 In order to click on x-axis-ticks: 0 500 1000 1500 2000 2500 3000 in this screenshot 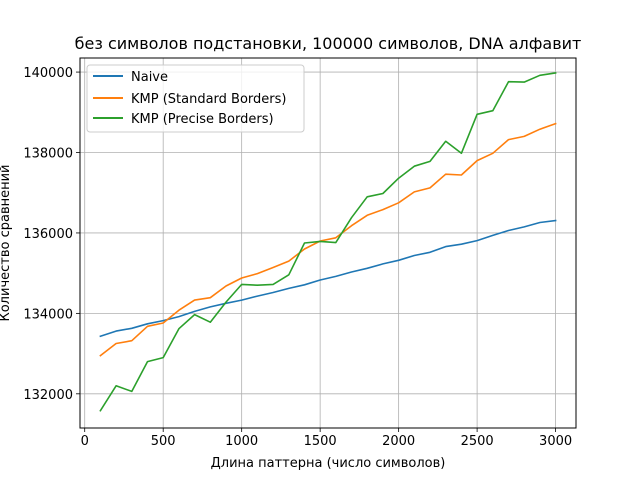, I will do `click(326, 438)`.